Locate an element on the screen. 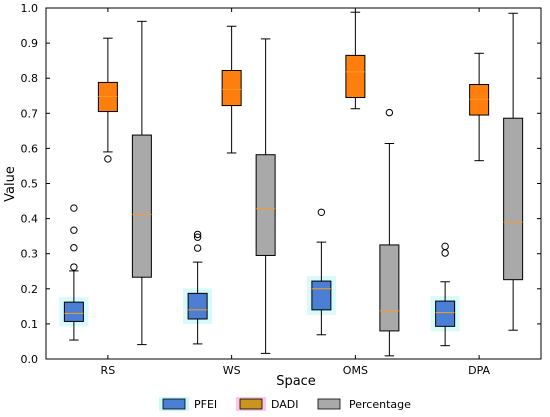  legend-item-pfei: PFEI is located at coordinates (188, 404).